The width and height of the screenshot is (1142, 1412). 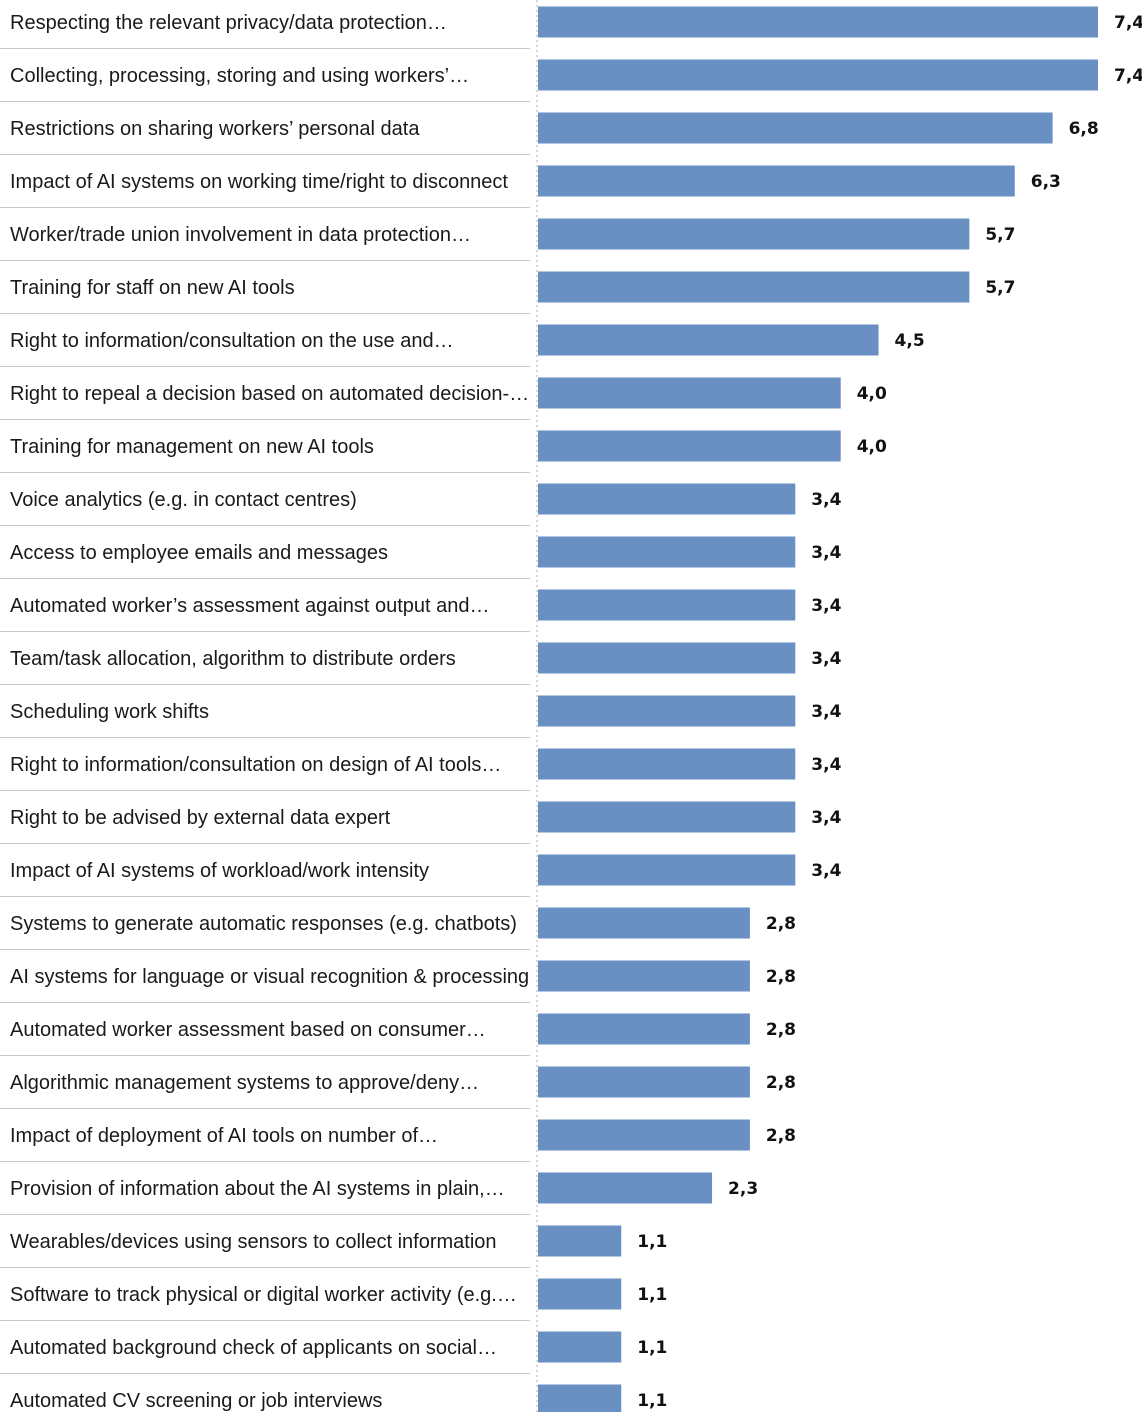 What do you see at coordinates (152, 288) in the screenshot?
I see `category-label: Training for staff on new AI tools` at bounding box center [152, 288].